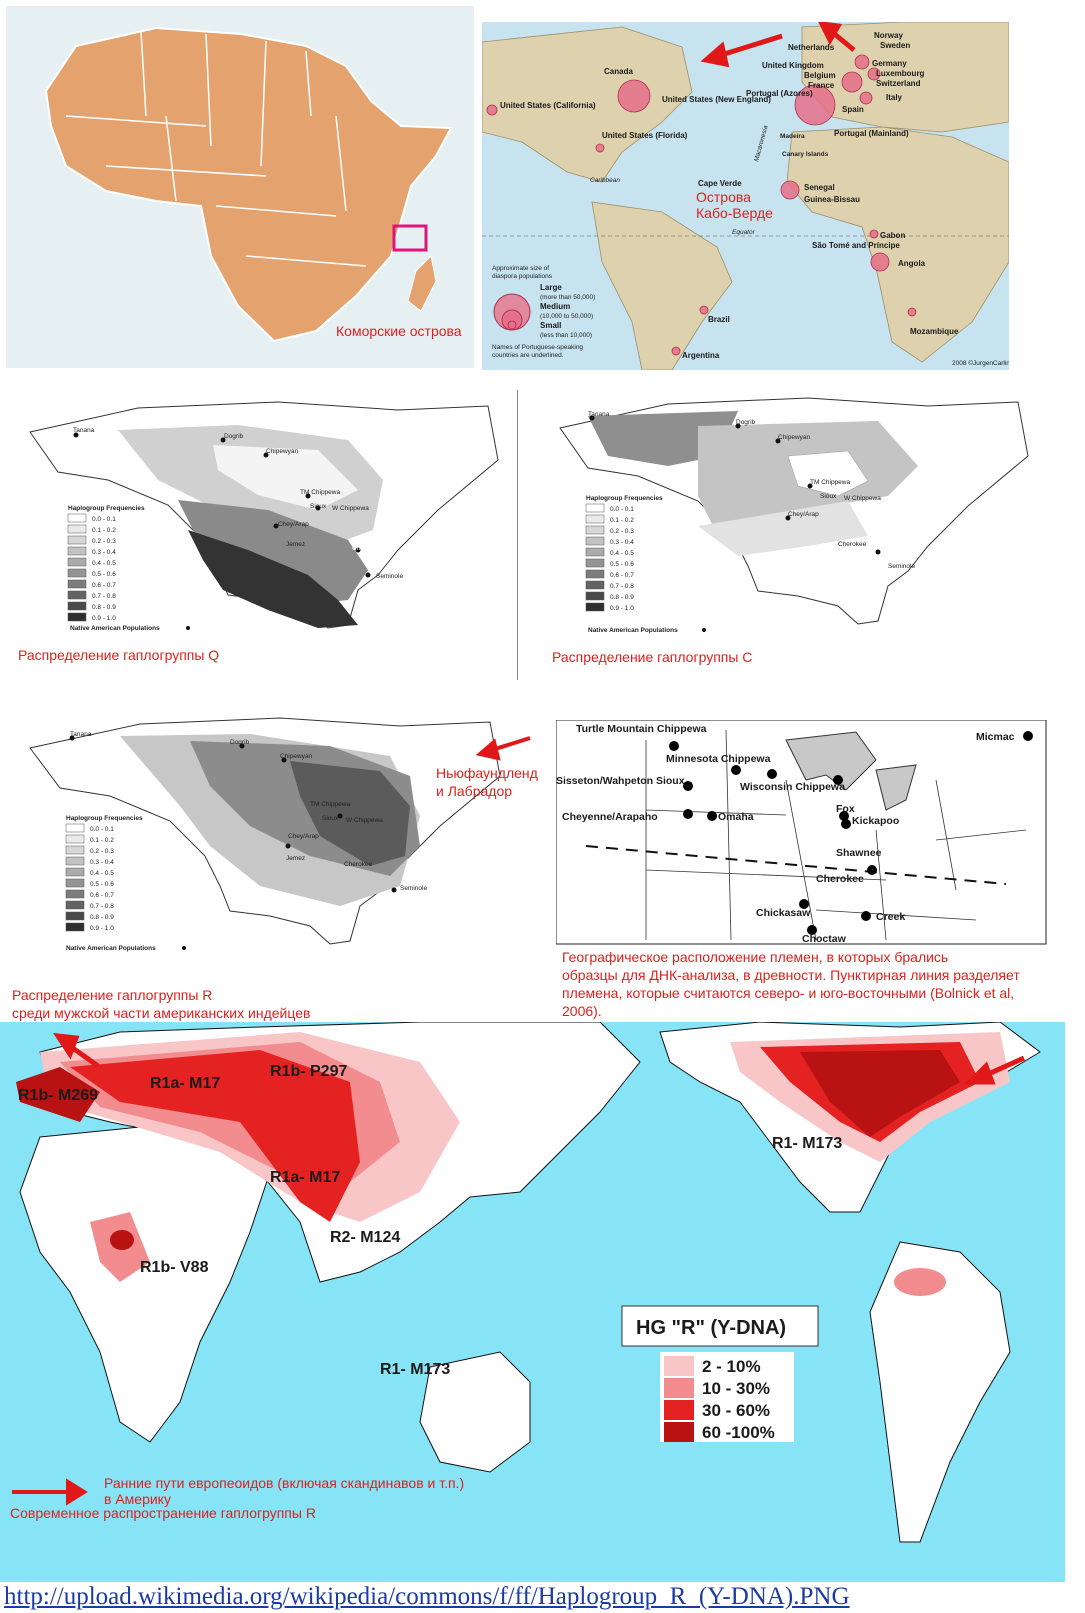  What do you see at coordinates (853, 109) in the screenshot?
I see `country-label: Spain` at bounding box center [853, 109].